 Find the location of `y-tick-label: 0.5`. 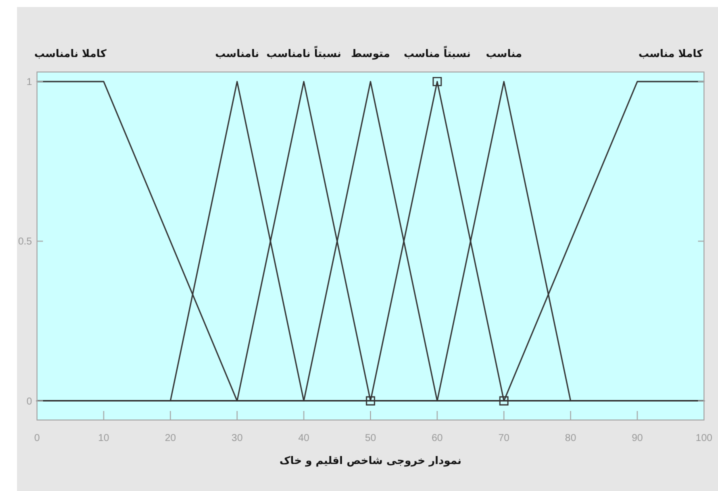

y-tick-label: 0.5 is located at coordinates (25, 242).